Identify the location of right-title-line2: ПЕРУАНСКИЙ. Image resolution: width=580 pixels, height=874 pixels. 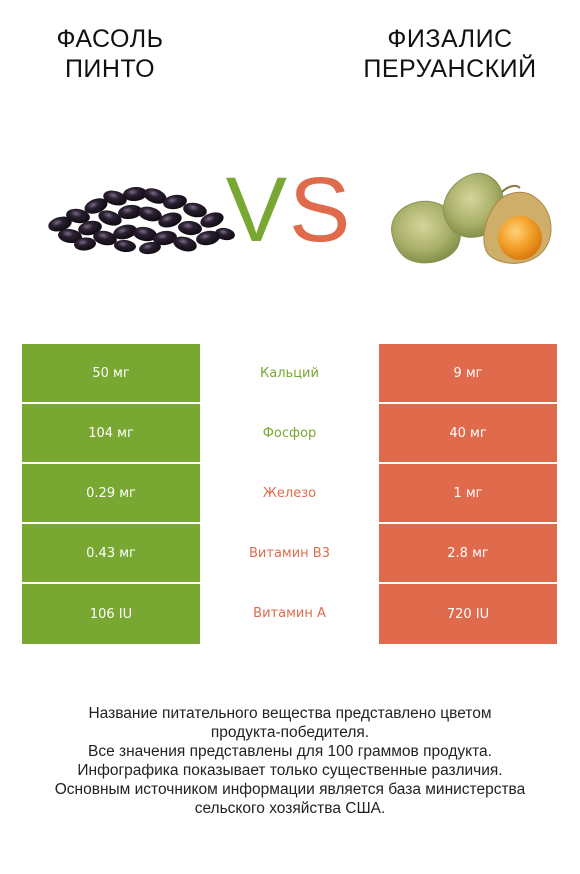
(450, 69).